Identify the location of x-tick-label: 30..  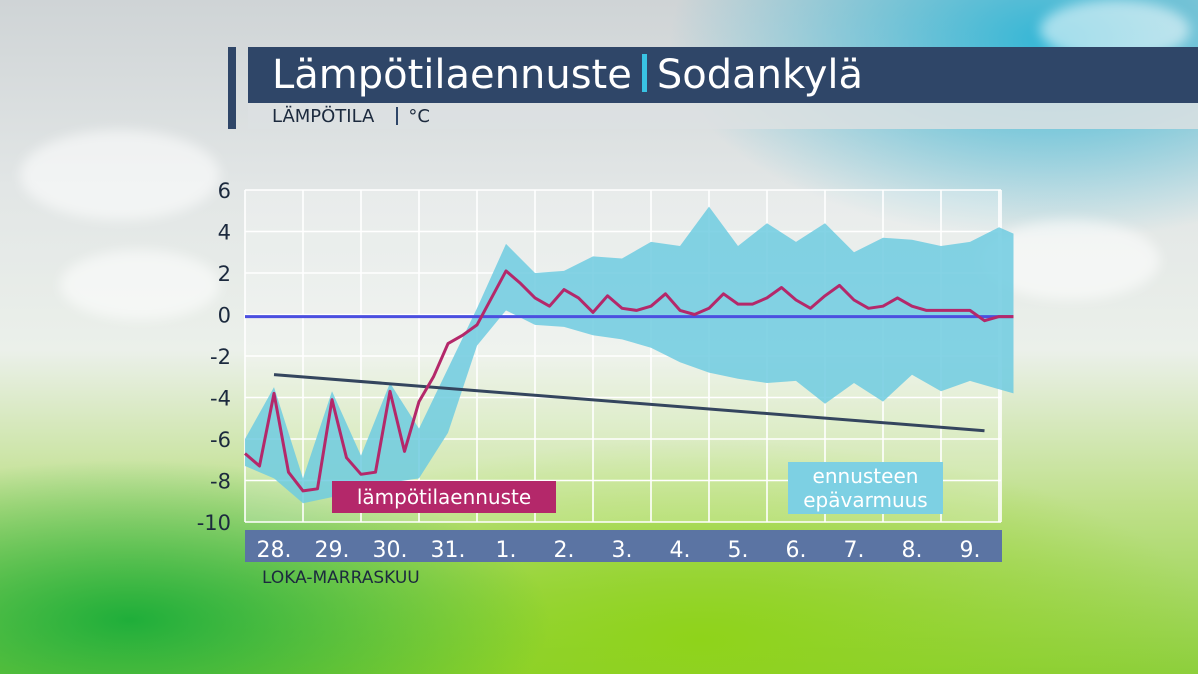
(390, 550).